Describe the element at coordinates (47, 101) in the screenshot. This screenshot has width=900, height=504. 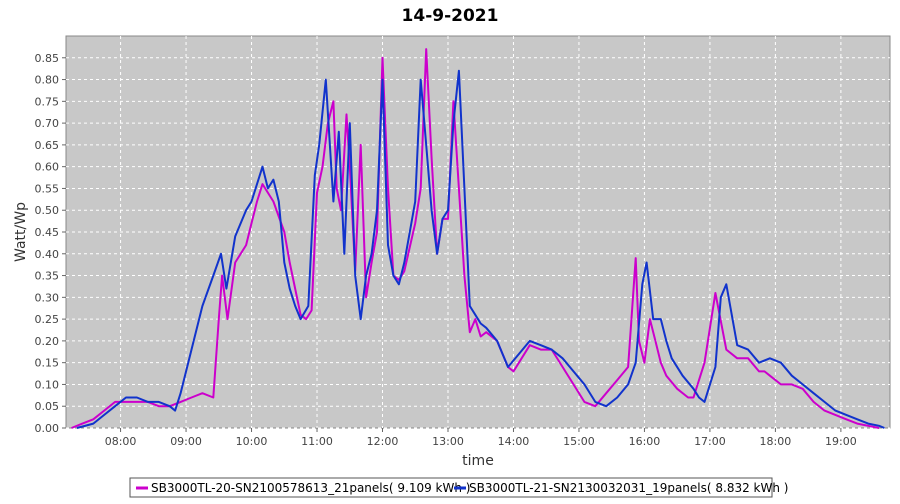
I see `y-tick-label: 0.75` at that location.